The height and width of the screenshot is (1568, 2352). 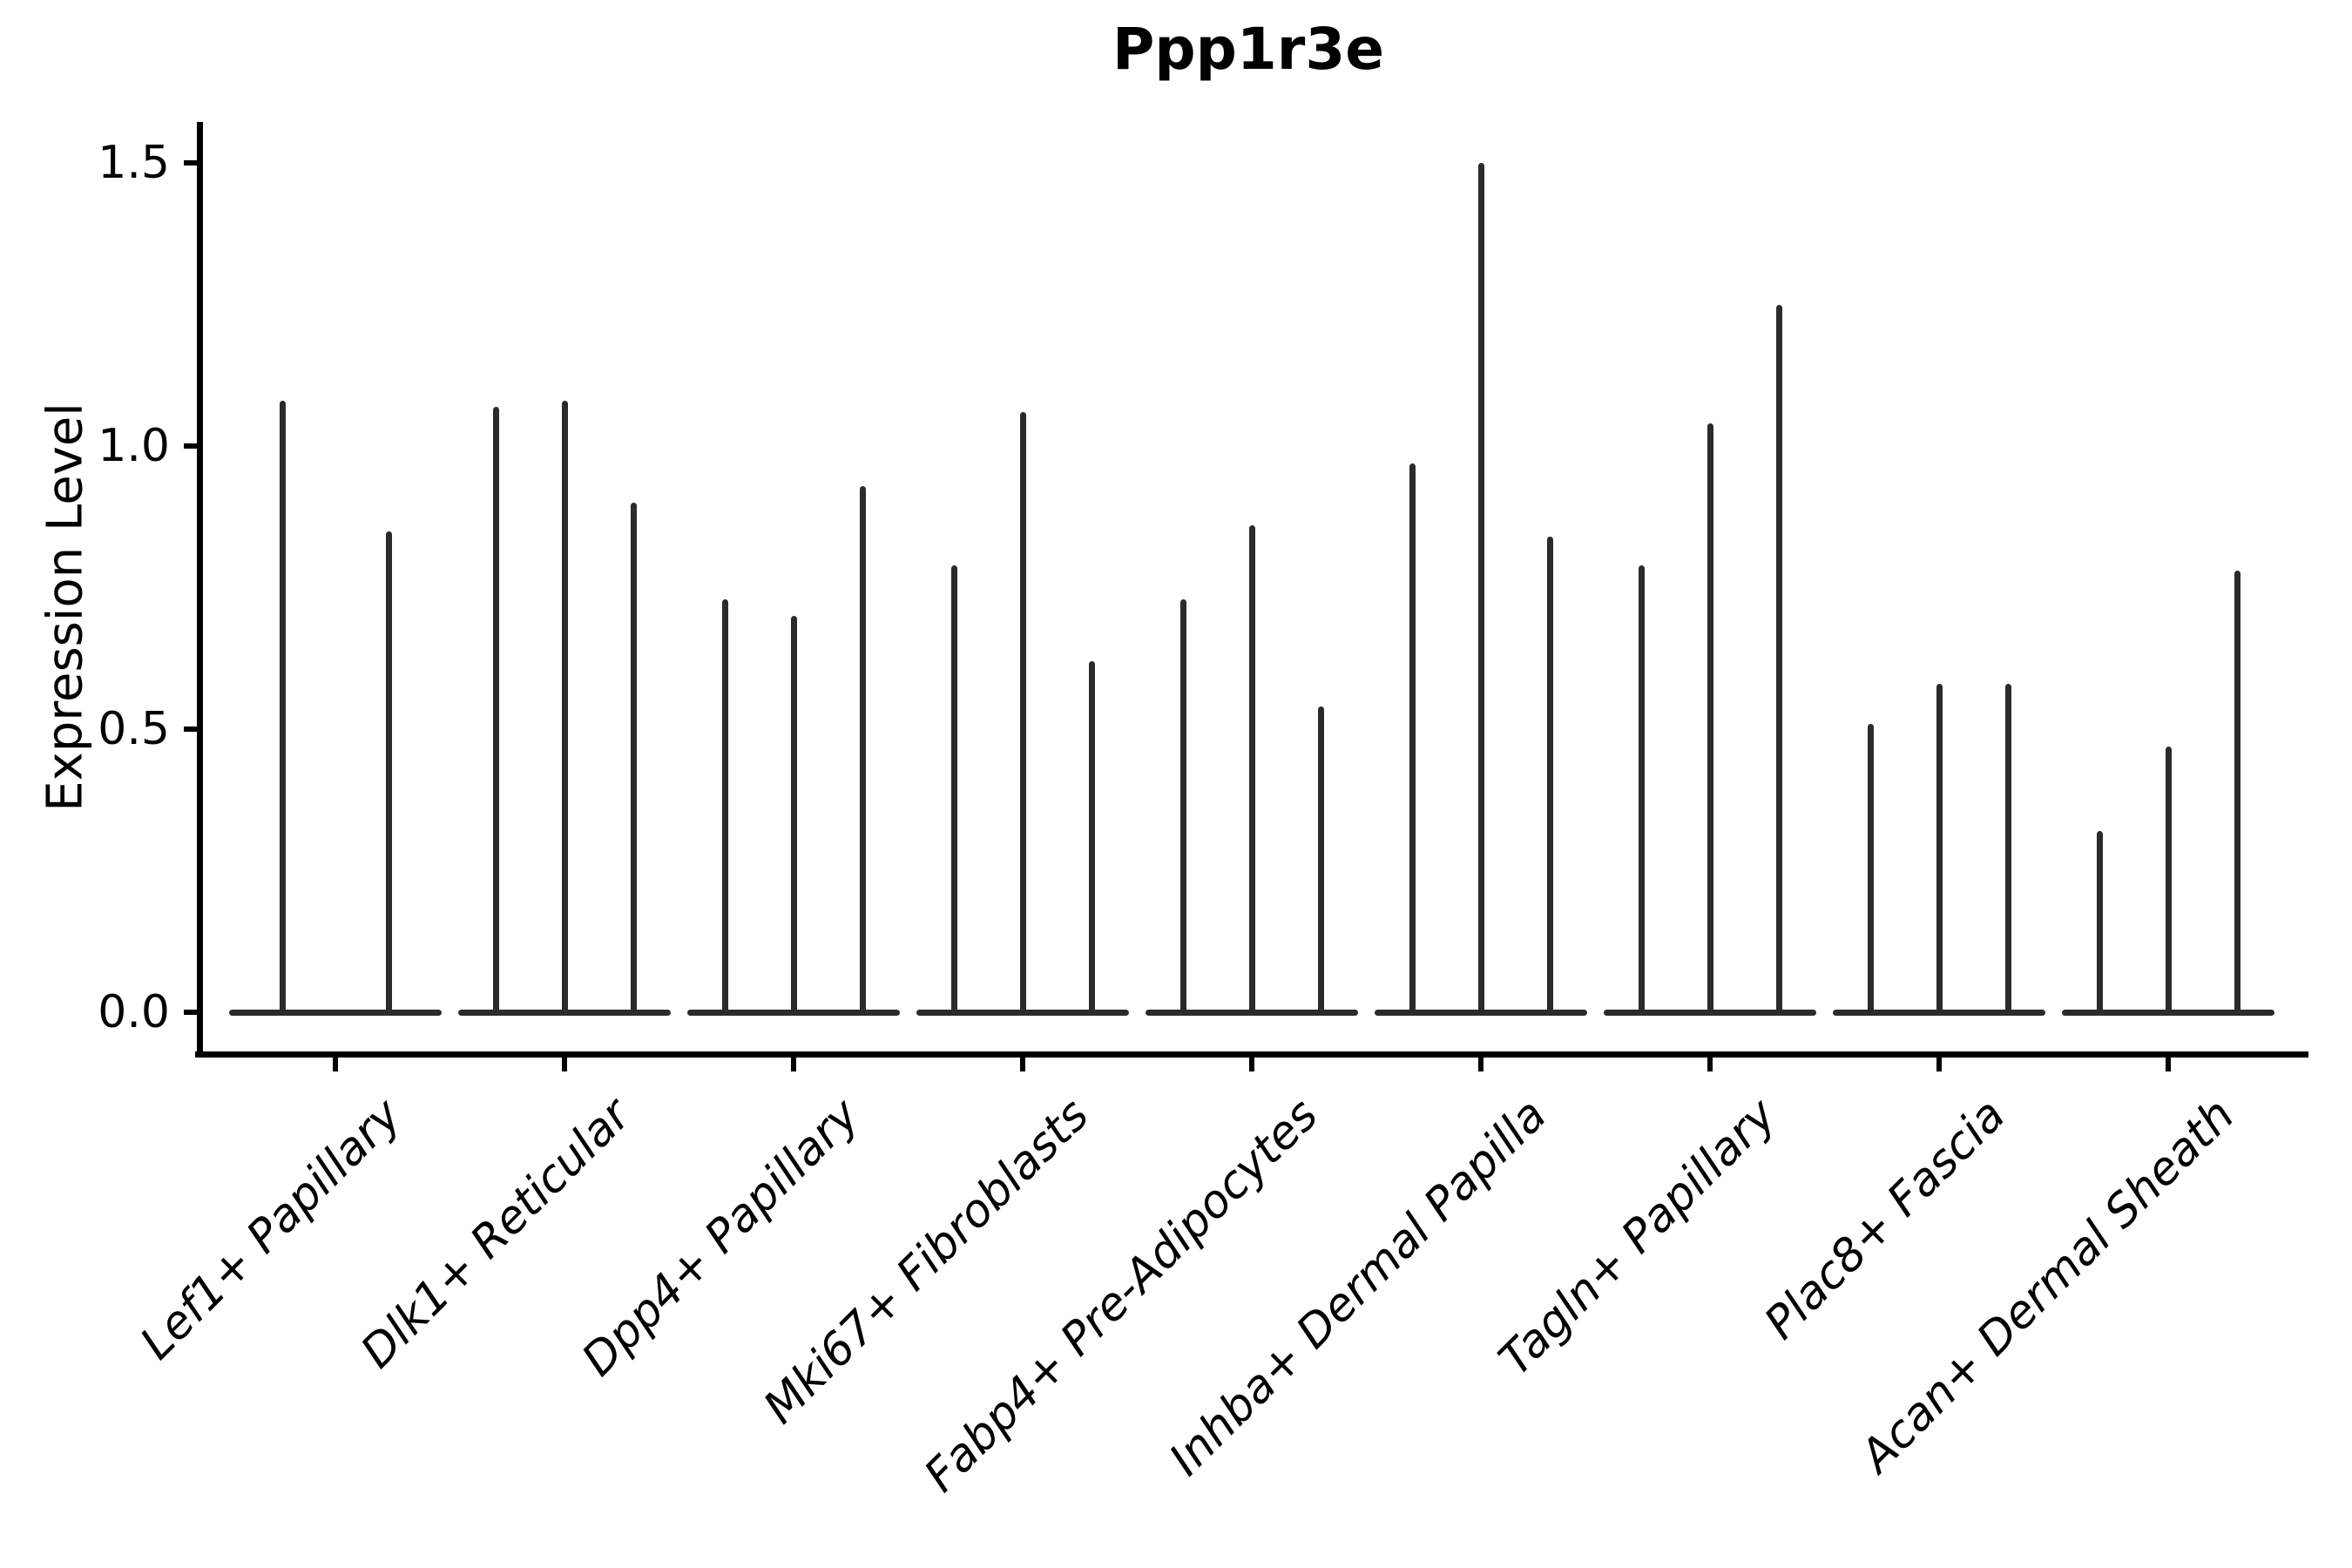 I want to click on x-tick-label: Plac8+ Fascia, so click(x=1885, y=1219).